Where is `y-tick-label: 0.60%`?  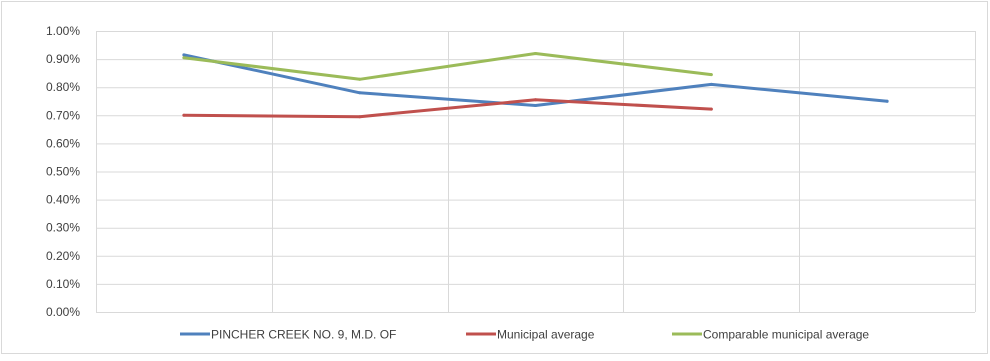 y-tick-label: 0.60% is located at coordinates (63, 143).